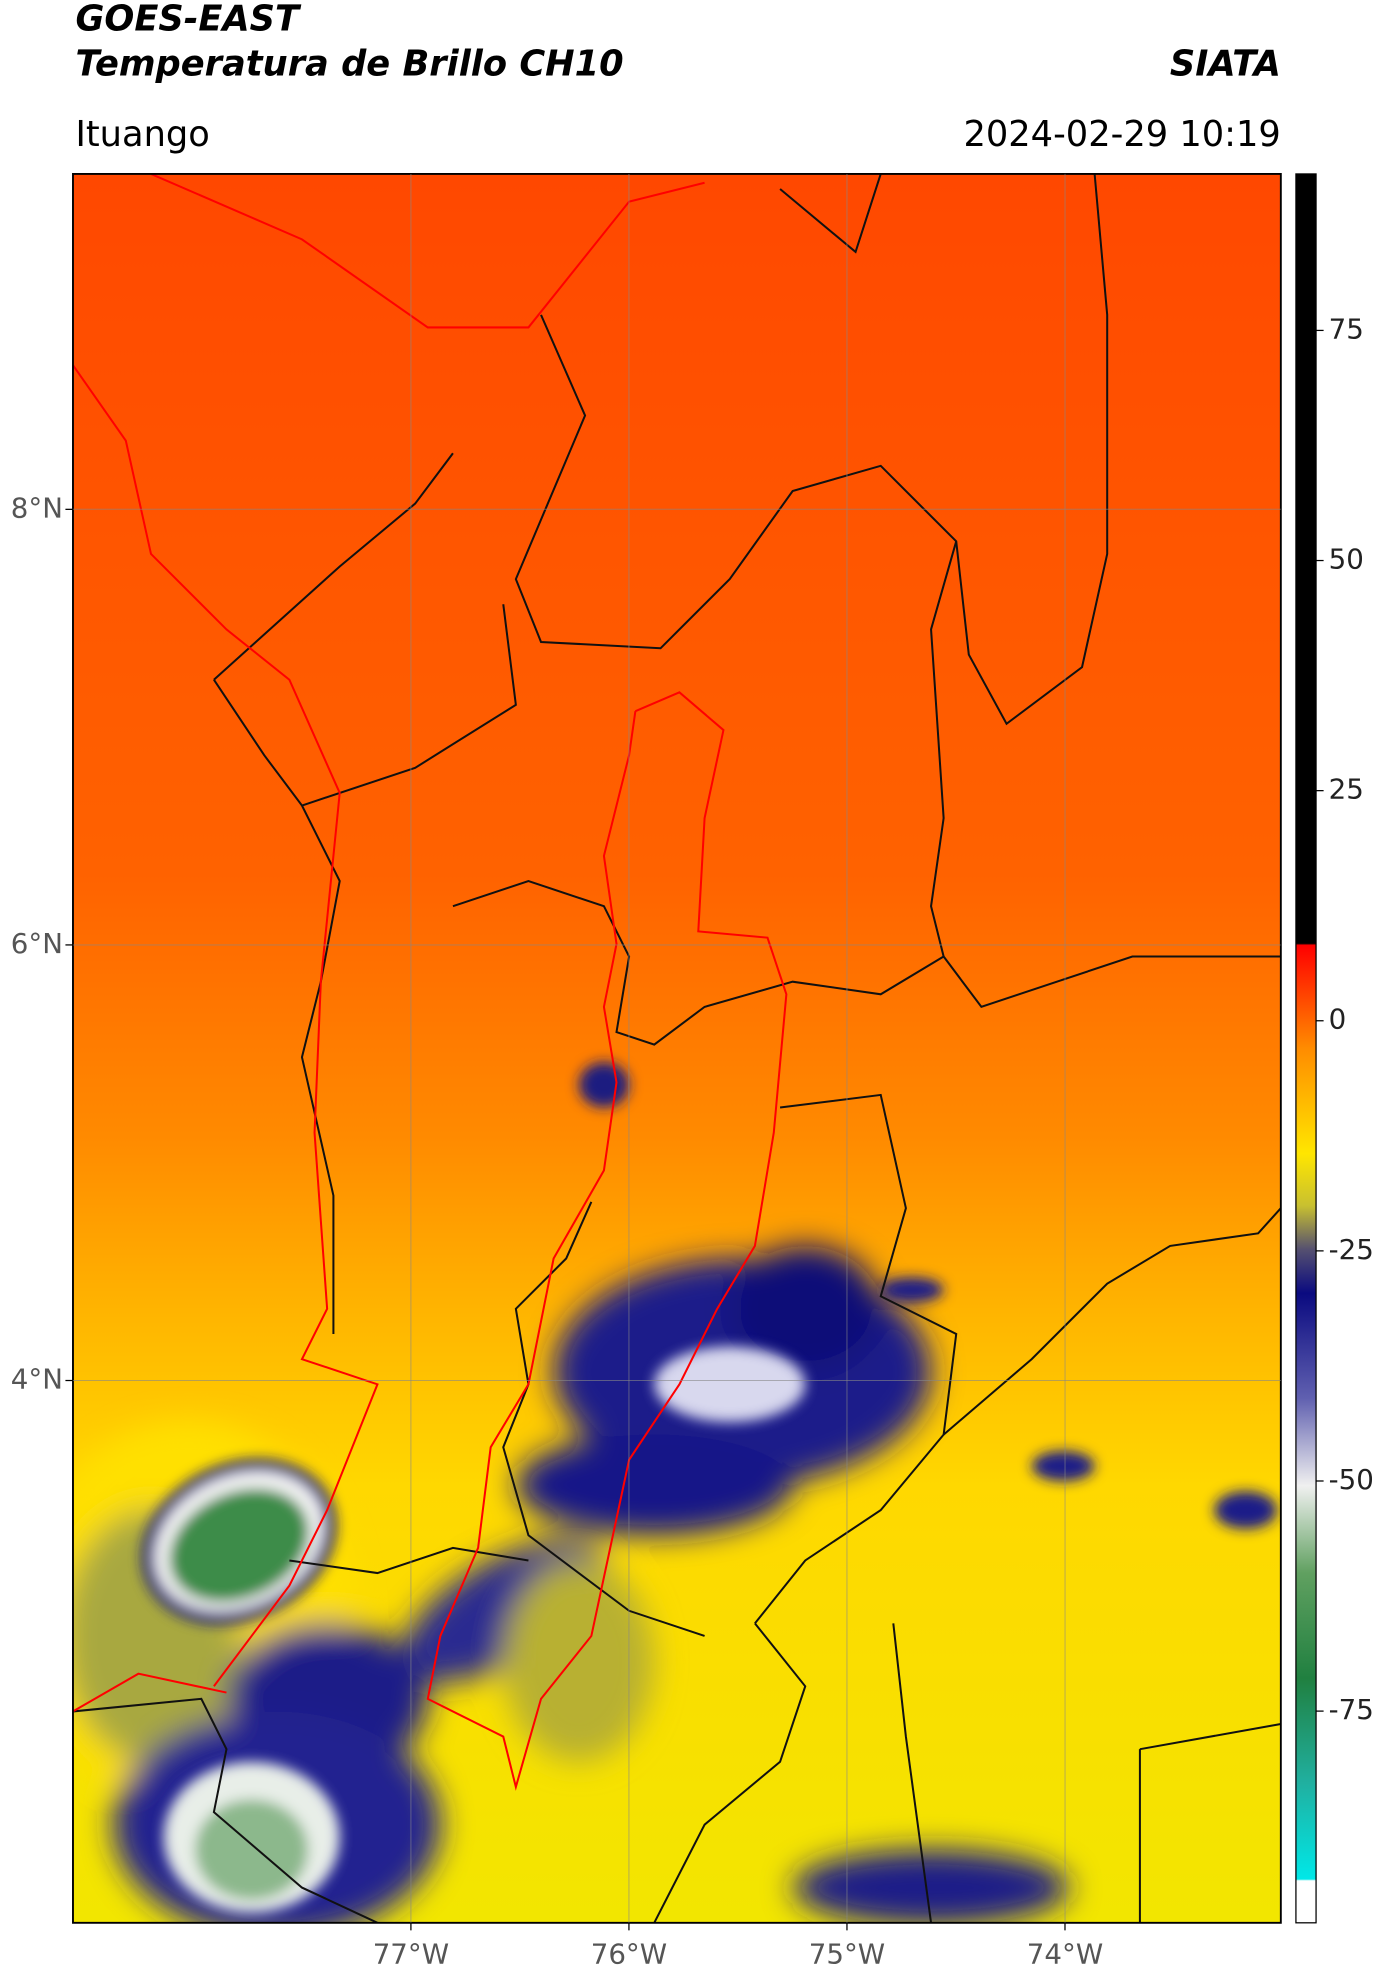  Describe the element at coordinates (1121, 134) in the screenshot. I see `datetime: 2024-02-29 10:19` at that location.